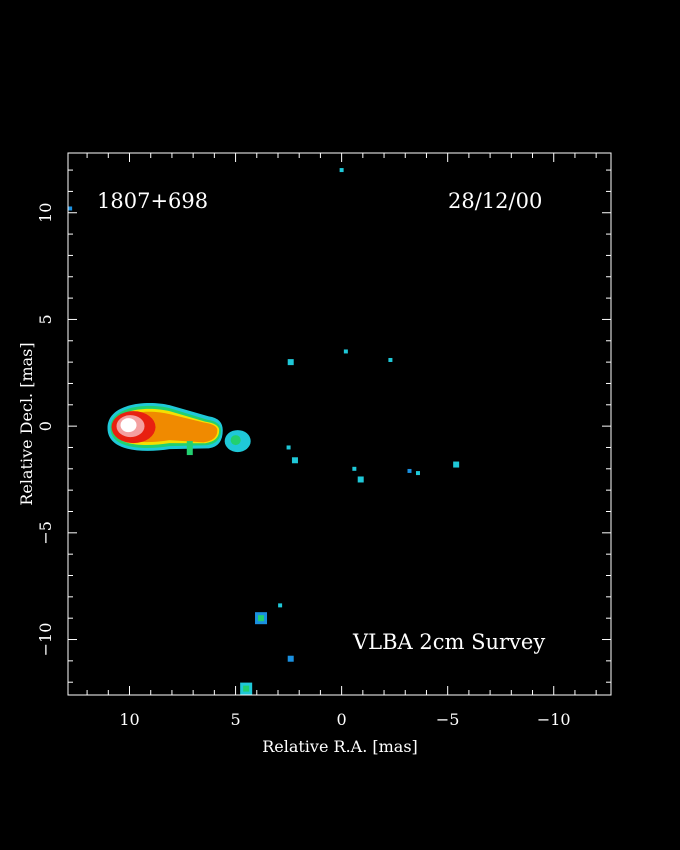 This screenshot has width=680, height=850. Describe the element at coordinates (554, 719) in the screenshot. I see `x-tick-label: −10` at that location.